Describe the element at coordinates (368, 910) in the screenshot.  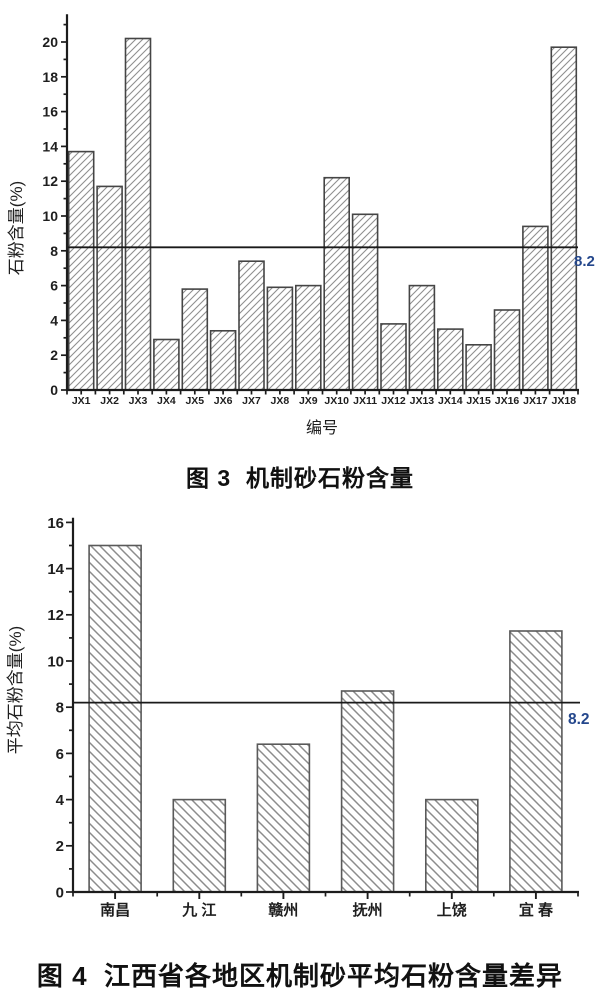
I see `x-category-label: 抚州` at that location.